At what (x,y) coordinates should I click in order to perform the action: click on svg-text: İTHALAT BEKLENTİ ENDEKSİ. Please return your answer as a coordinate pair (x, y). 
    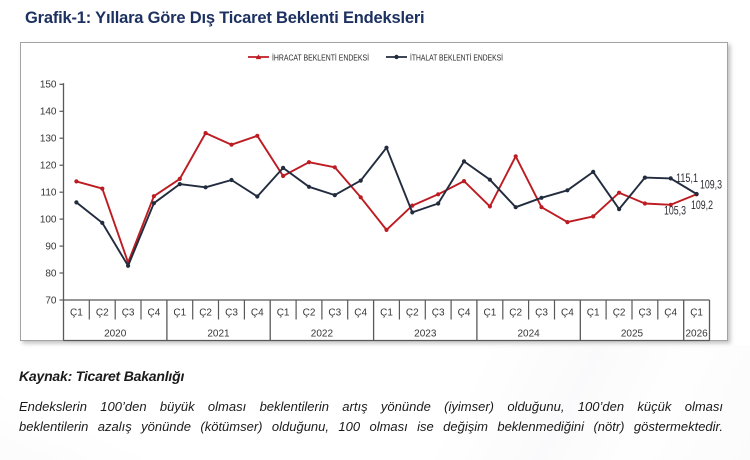
    Looking at the image, I should click on (456, 57).